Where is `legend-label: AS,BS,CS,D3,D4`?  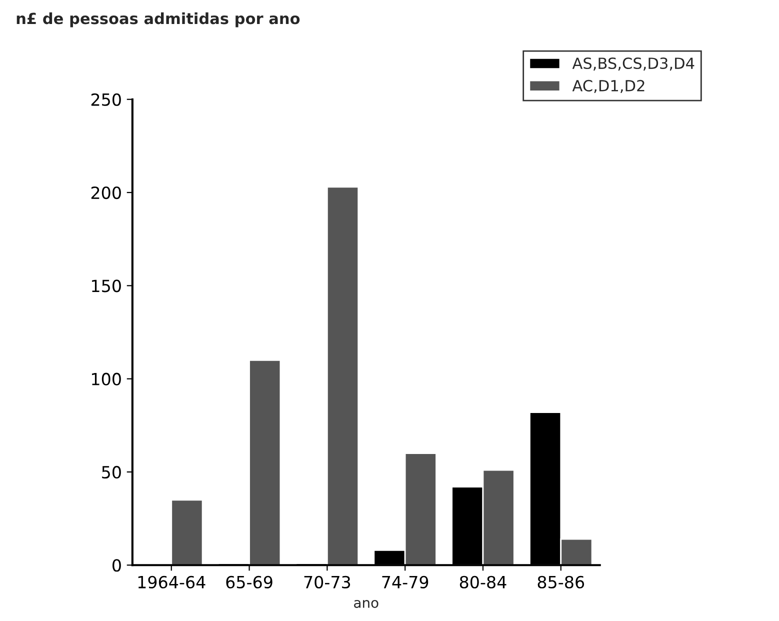 legend-label: AS,BS,CS,D3,D4 is located at coordinates (633, 64).